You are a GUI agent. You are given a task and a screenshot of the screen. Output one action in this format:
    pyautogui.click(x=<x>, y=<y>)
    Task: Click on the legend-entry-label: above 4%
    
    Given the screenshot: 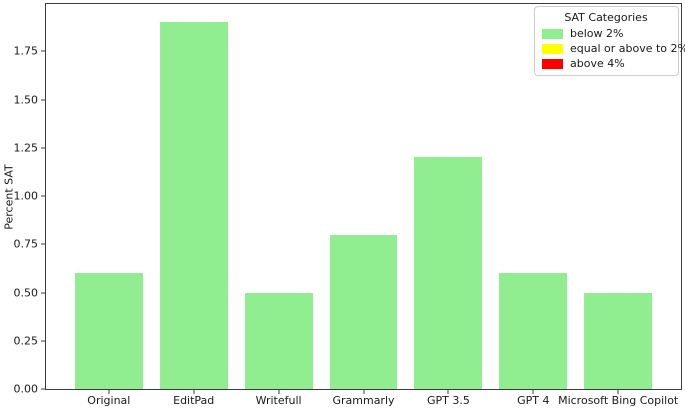 What is the action you would take?
    pyautogui.click(x=597, y=63)
    